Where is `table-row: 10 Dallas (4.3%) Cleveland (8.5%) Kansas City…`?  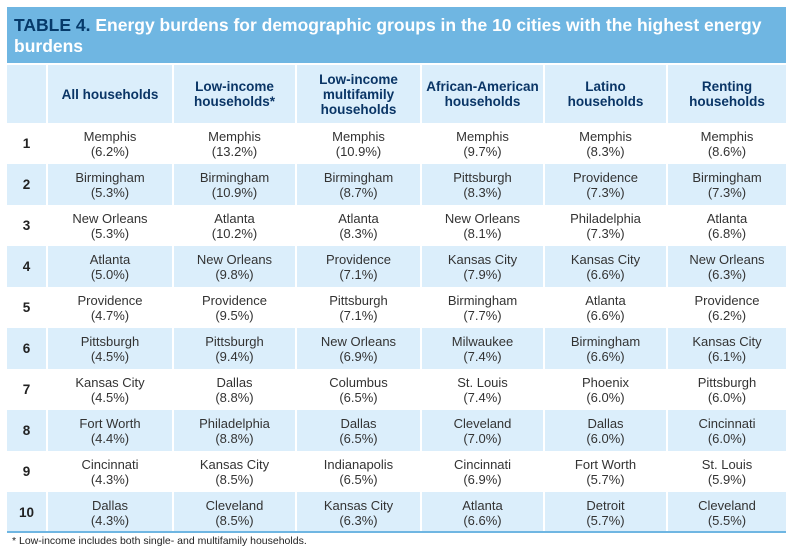
table-row: 10 Dallas (4.3%) Cleveland (8.5%) Kansas City… is located at coordinates (396, 512).